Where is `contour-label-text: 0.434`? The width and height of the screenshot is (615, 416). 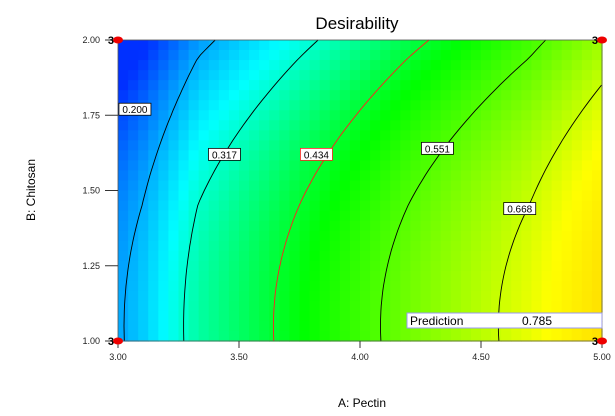 contour-label-text: 0.434 is located at coordinates (316, 155).